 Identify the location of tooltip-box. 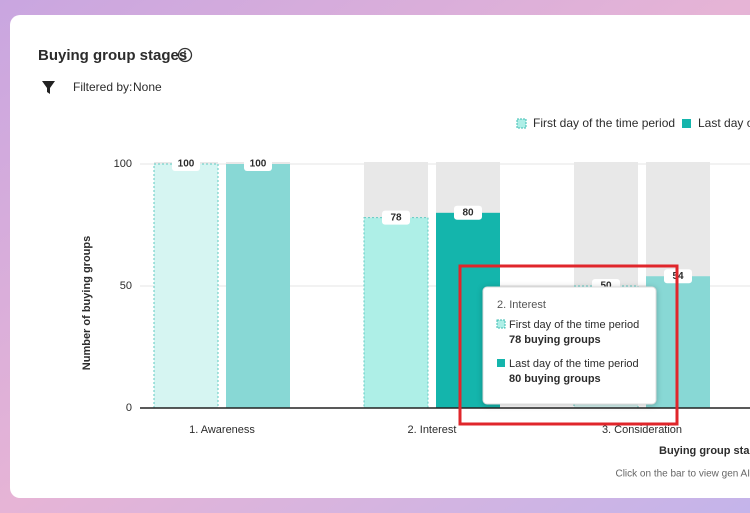
(569, 345).